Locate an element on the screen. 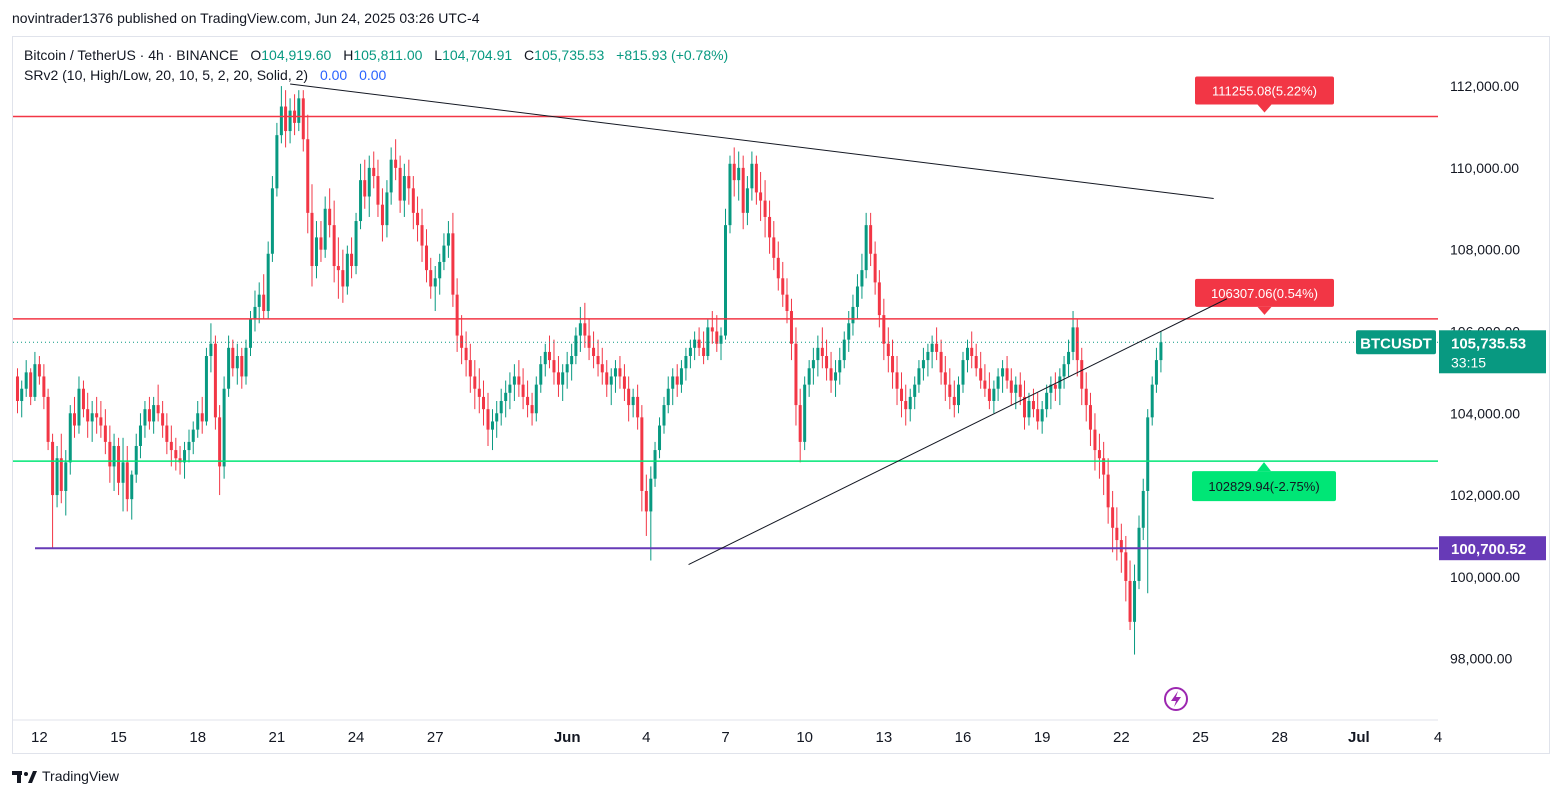  x-axis: 12 15 18 21 24 27 Jun 4 7 10 13 16 19 22 25 28 Jul 4 is located at coordinates (727, 732).